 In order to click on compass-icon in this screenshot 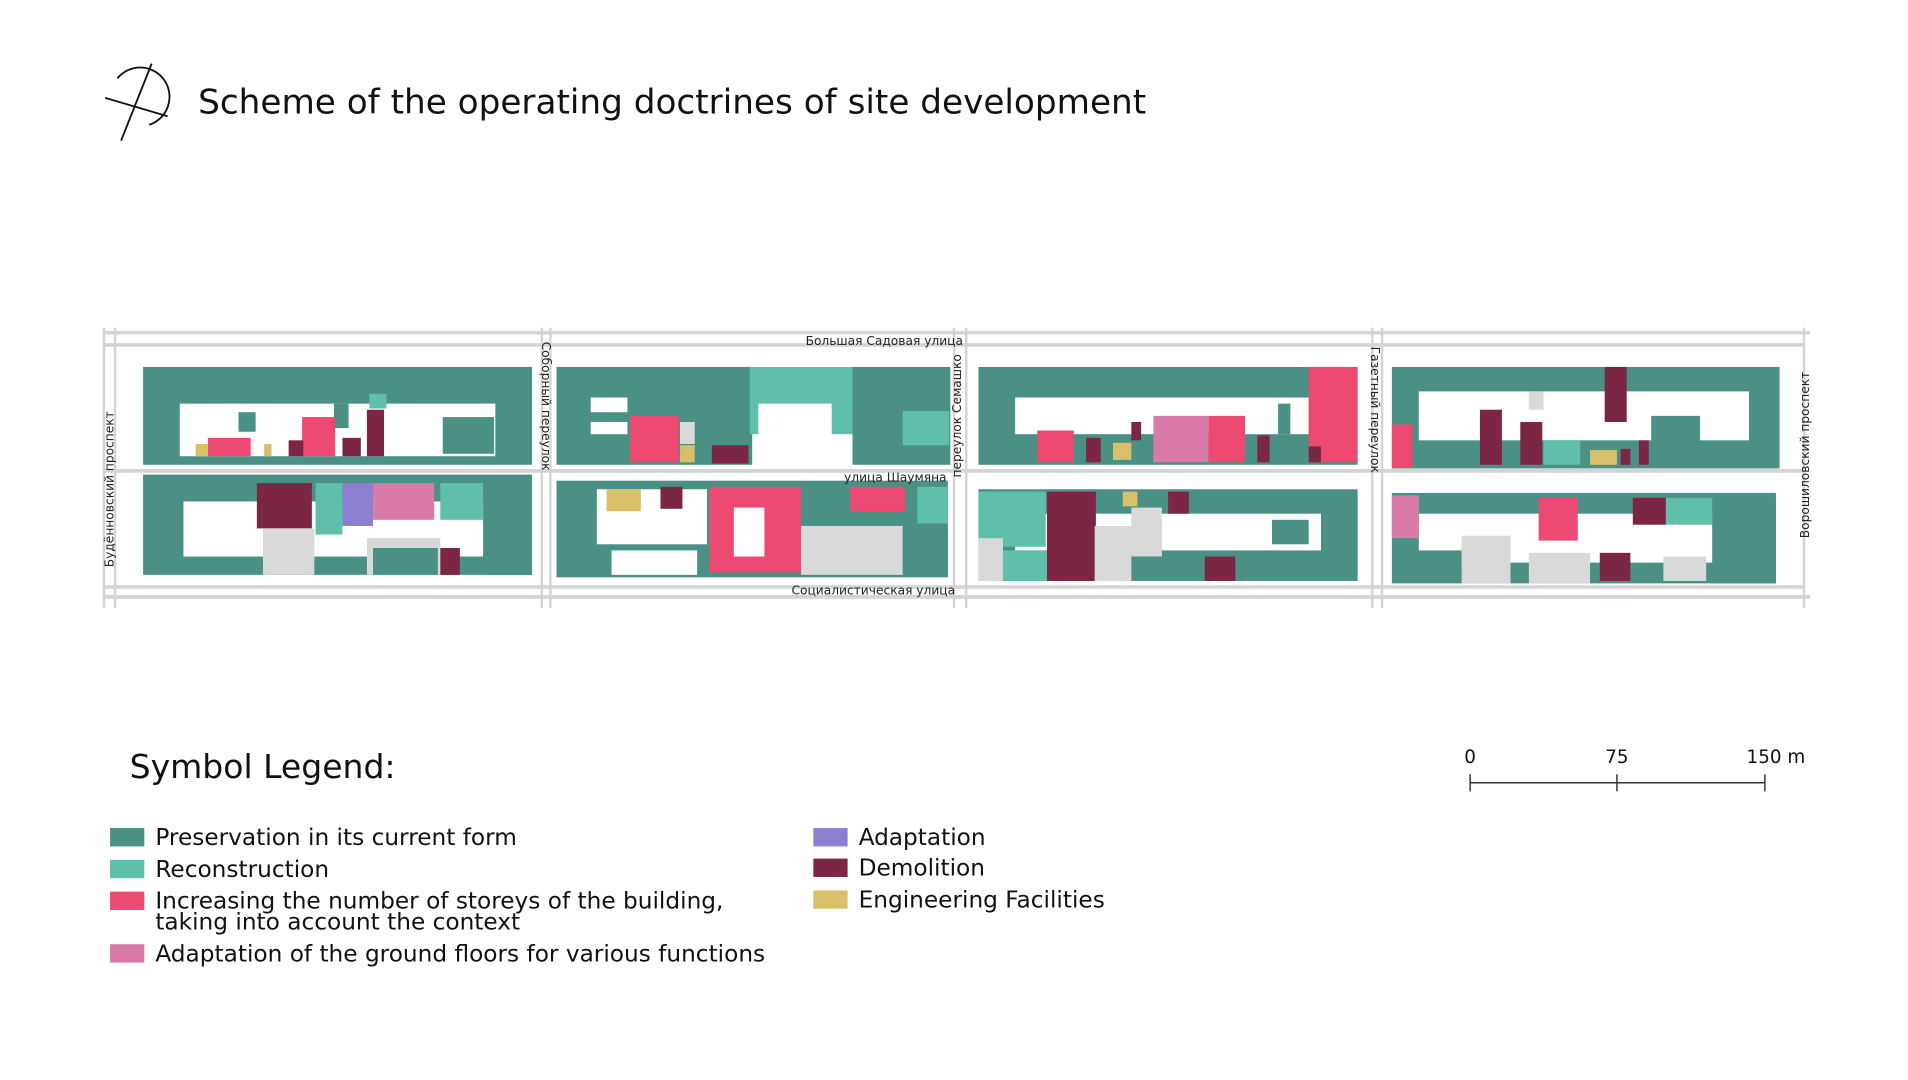, I will do `click(137, 102)`.